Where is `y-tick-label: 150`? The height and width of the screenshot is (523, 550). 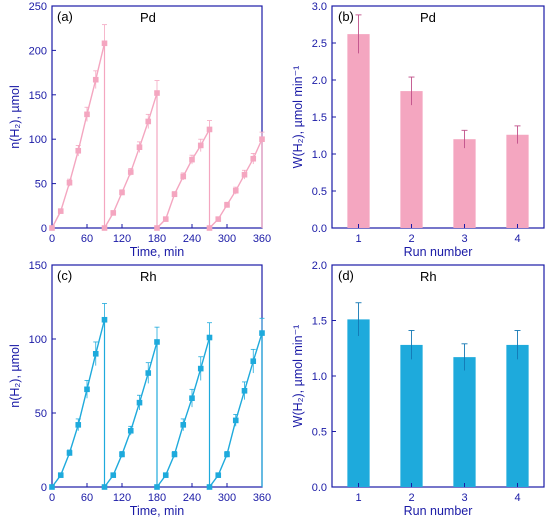 y-tick-label: 150 is located at coordinates (38, 96).